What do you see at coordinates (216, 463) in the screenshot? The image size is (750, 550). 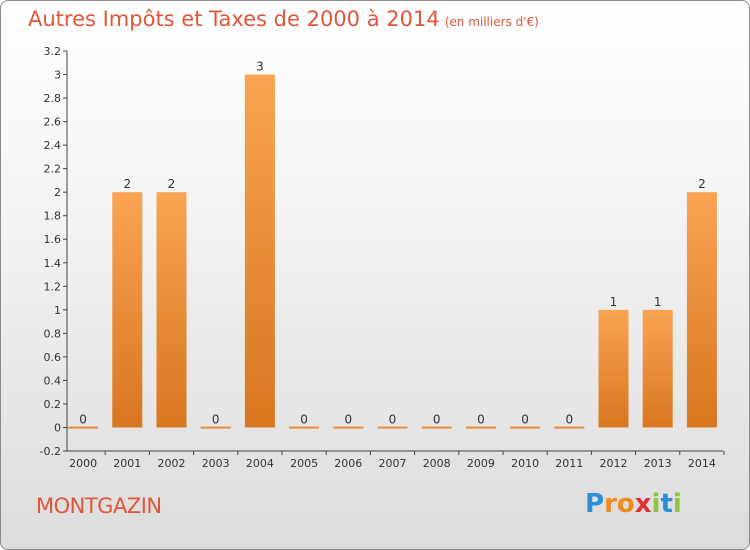 I see `x-tick-label: 2003` at bounding box center [216, 463].